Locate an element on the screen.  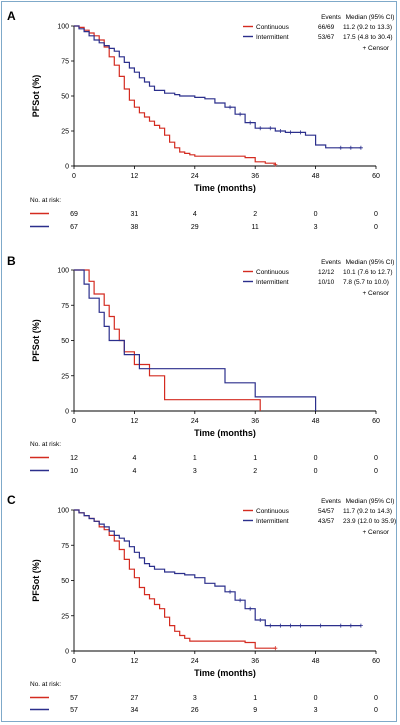
panel-letter: C is located at coordinates (11, 500).